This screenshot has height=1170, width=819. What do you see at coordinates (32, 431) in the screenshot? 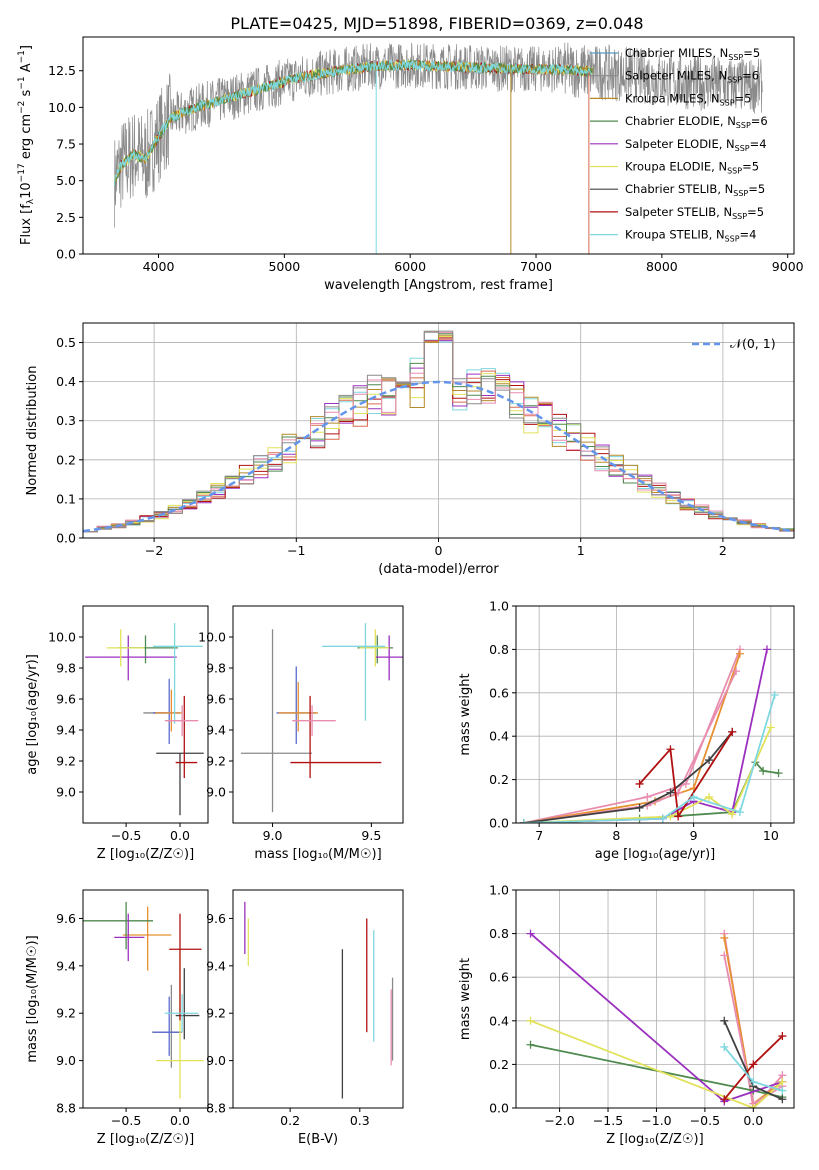
I see `y-axis-label: Normed distribution` at bounding box center [32, 431].